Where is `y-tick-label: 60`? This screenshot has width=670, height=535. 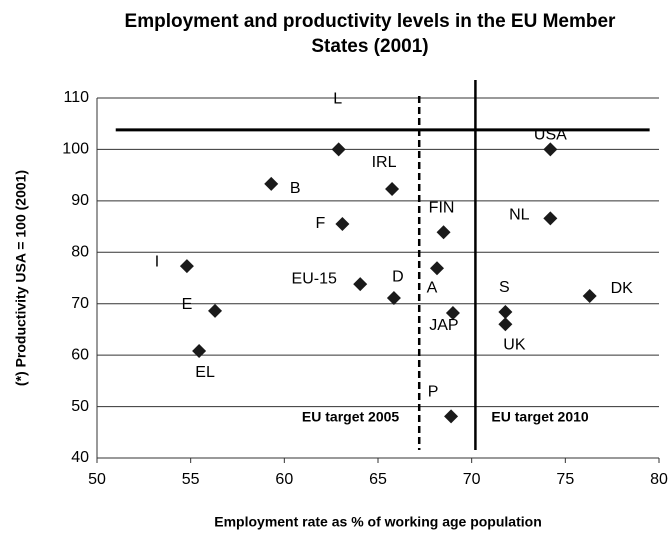 y-tick-label: 60 is located at coordinates (80, 354).